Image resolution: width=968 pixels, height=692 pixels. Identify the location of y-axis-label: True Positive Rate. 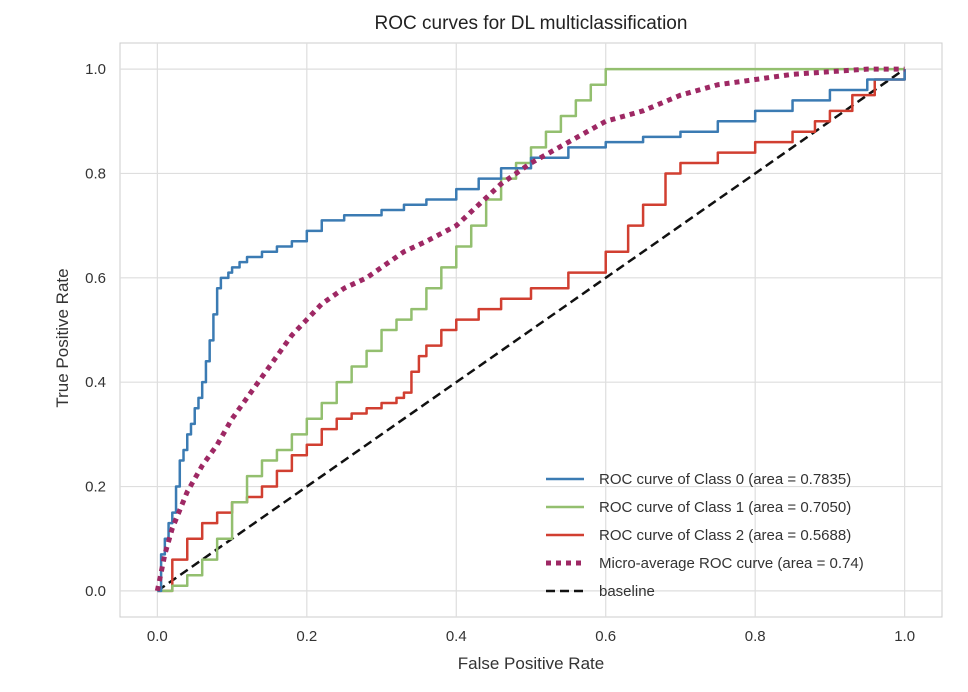
(62, 337).